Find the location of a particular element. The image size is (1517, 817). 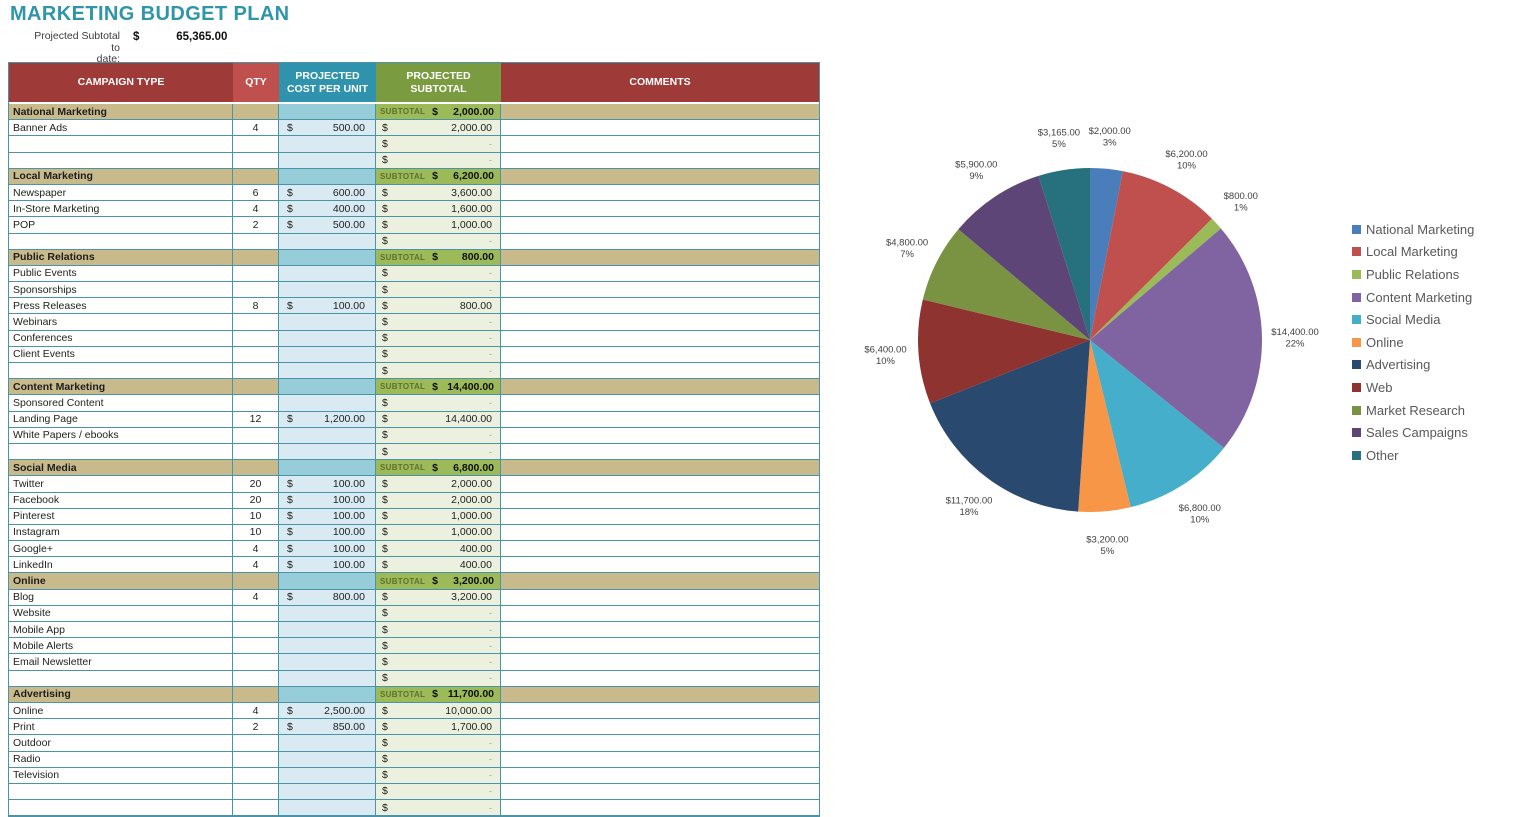

cell-campaign-type: Webinars is located at coordinates (121, 322).